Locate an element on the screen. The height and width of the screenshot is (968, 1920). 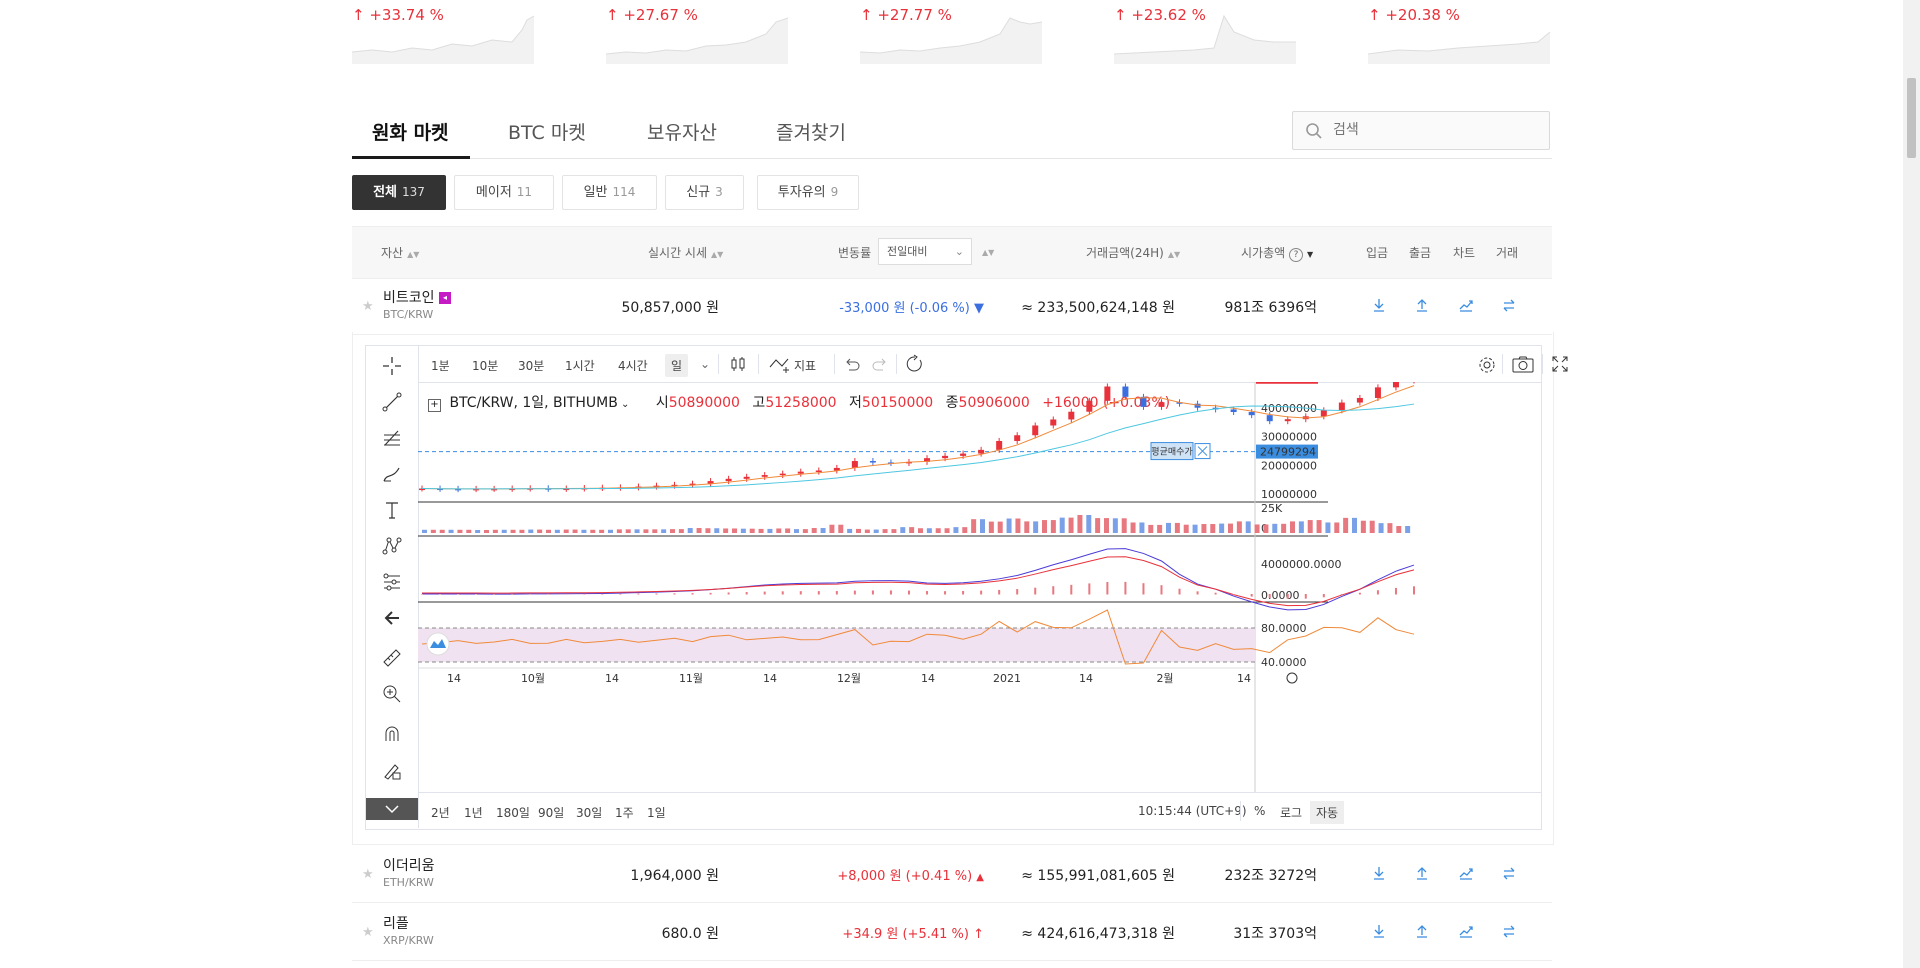
interval-dropdown: ⌄ is located at coordinates (705, 364).